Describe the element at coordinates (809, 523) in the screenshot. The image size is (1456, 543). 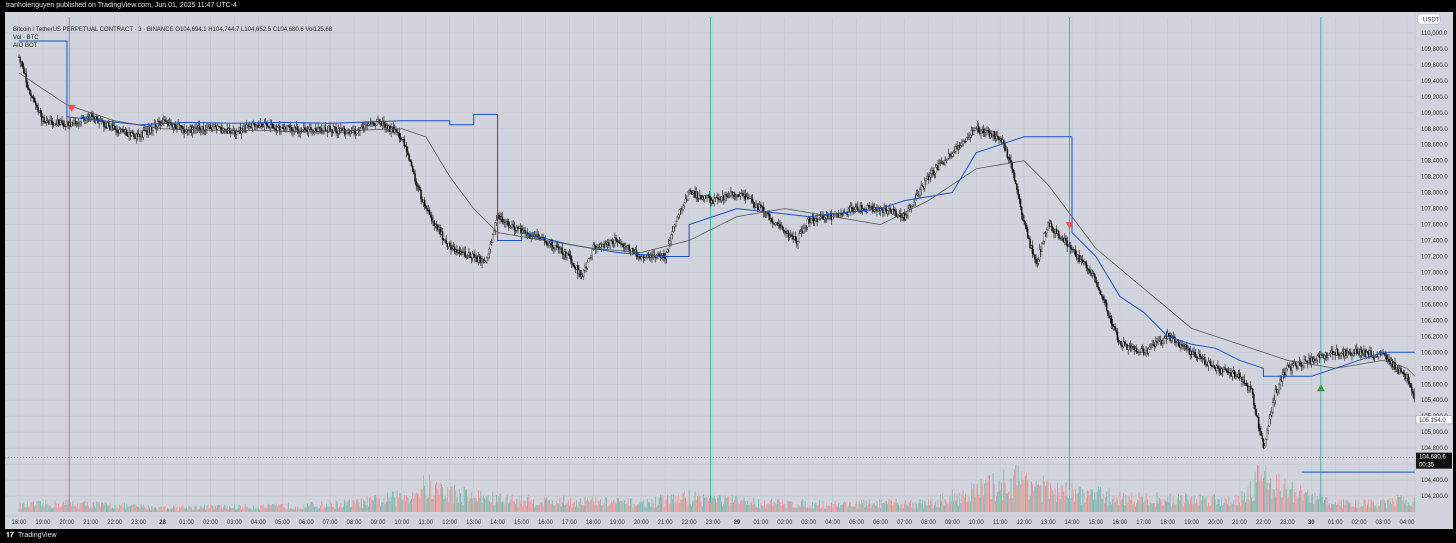
I see `time-tick-label: 03:00` at that location.